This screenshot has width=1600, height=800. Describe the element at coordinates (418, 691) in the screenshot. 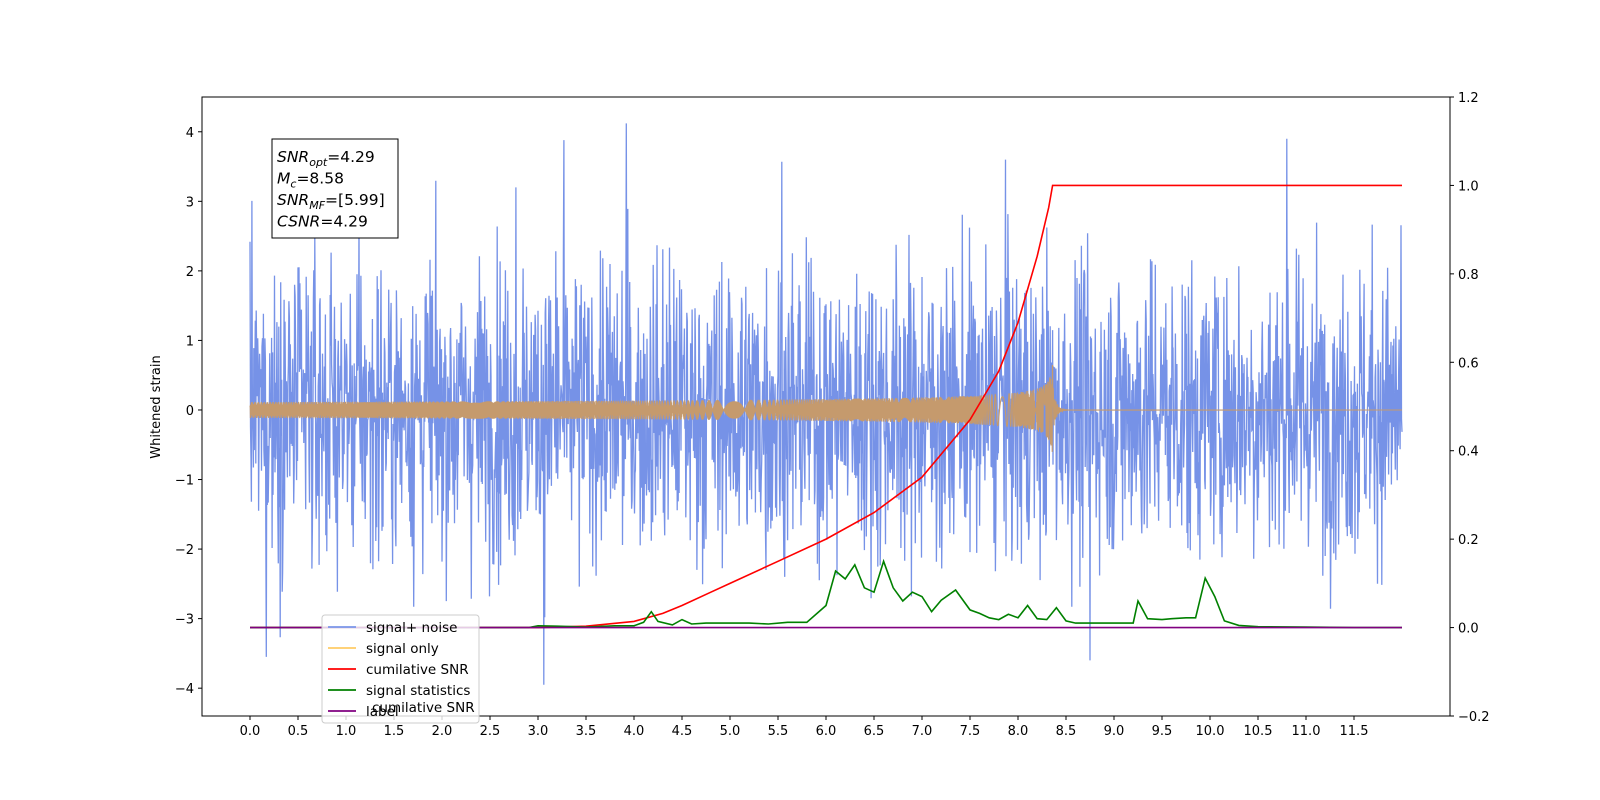

I see `legend-label: signal statistics` at that location.